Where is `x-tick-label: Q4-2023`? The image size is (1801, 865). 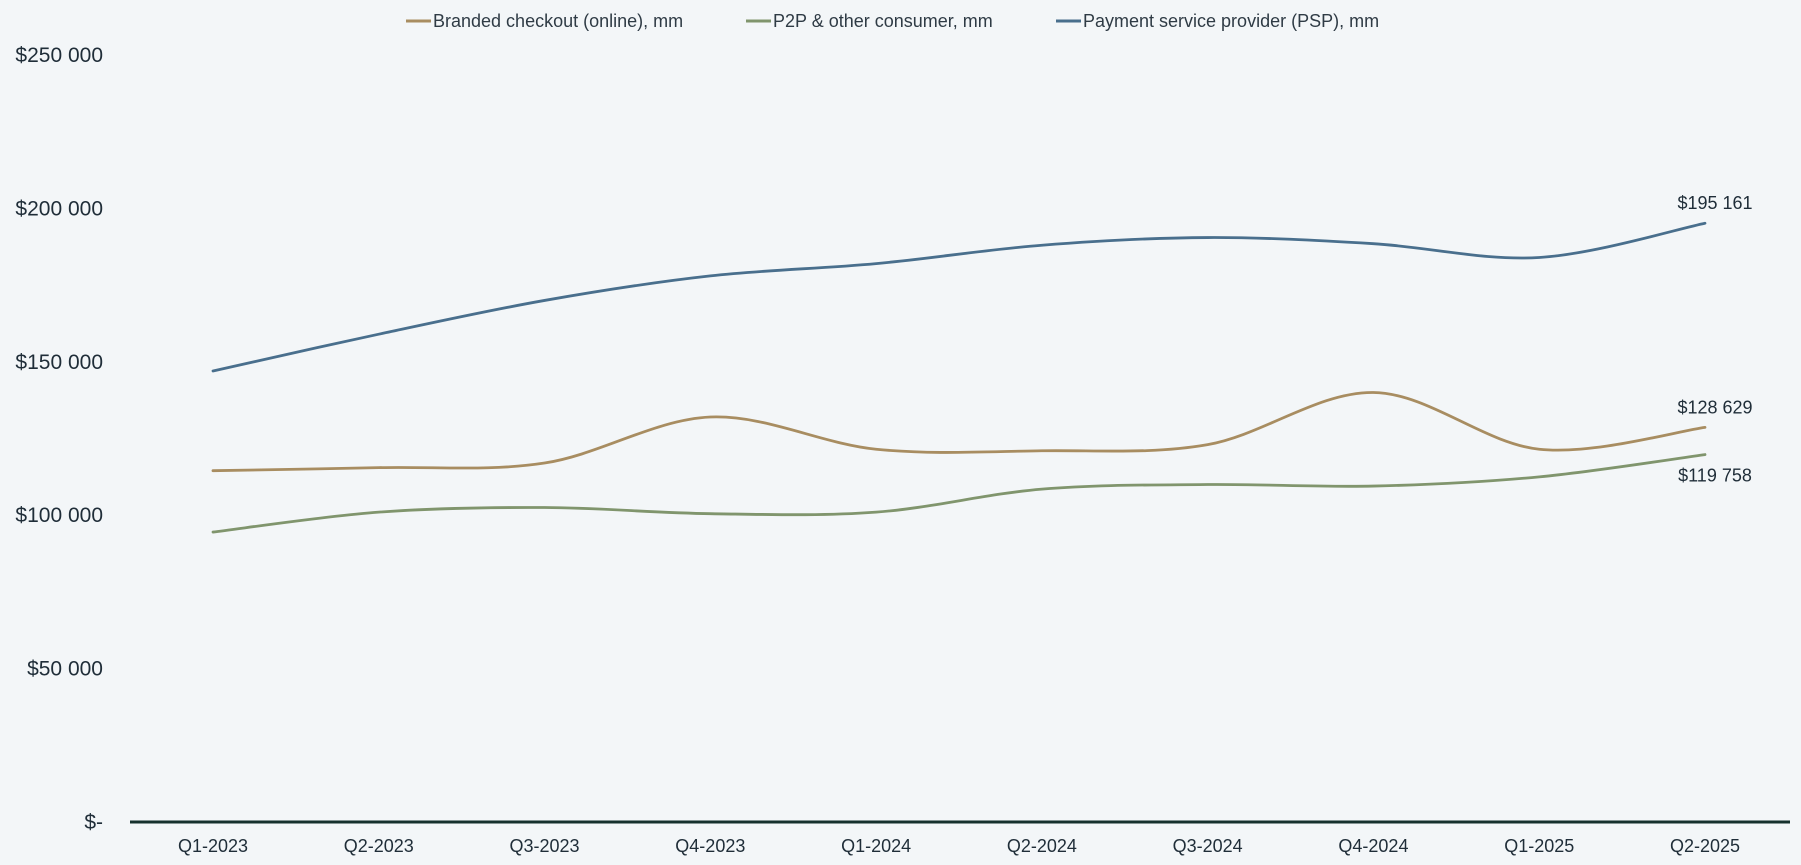
x-tick-label: Q4-2023 is located at coordinates (710, 846).